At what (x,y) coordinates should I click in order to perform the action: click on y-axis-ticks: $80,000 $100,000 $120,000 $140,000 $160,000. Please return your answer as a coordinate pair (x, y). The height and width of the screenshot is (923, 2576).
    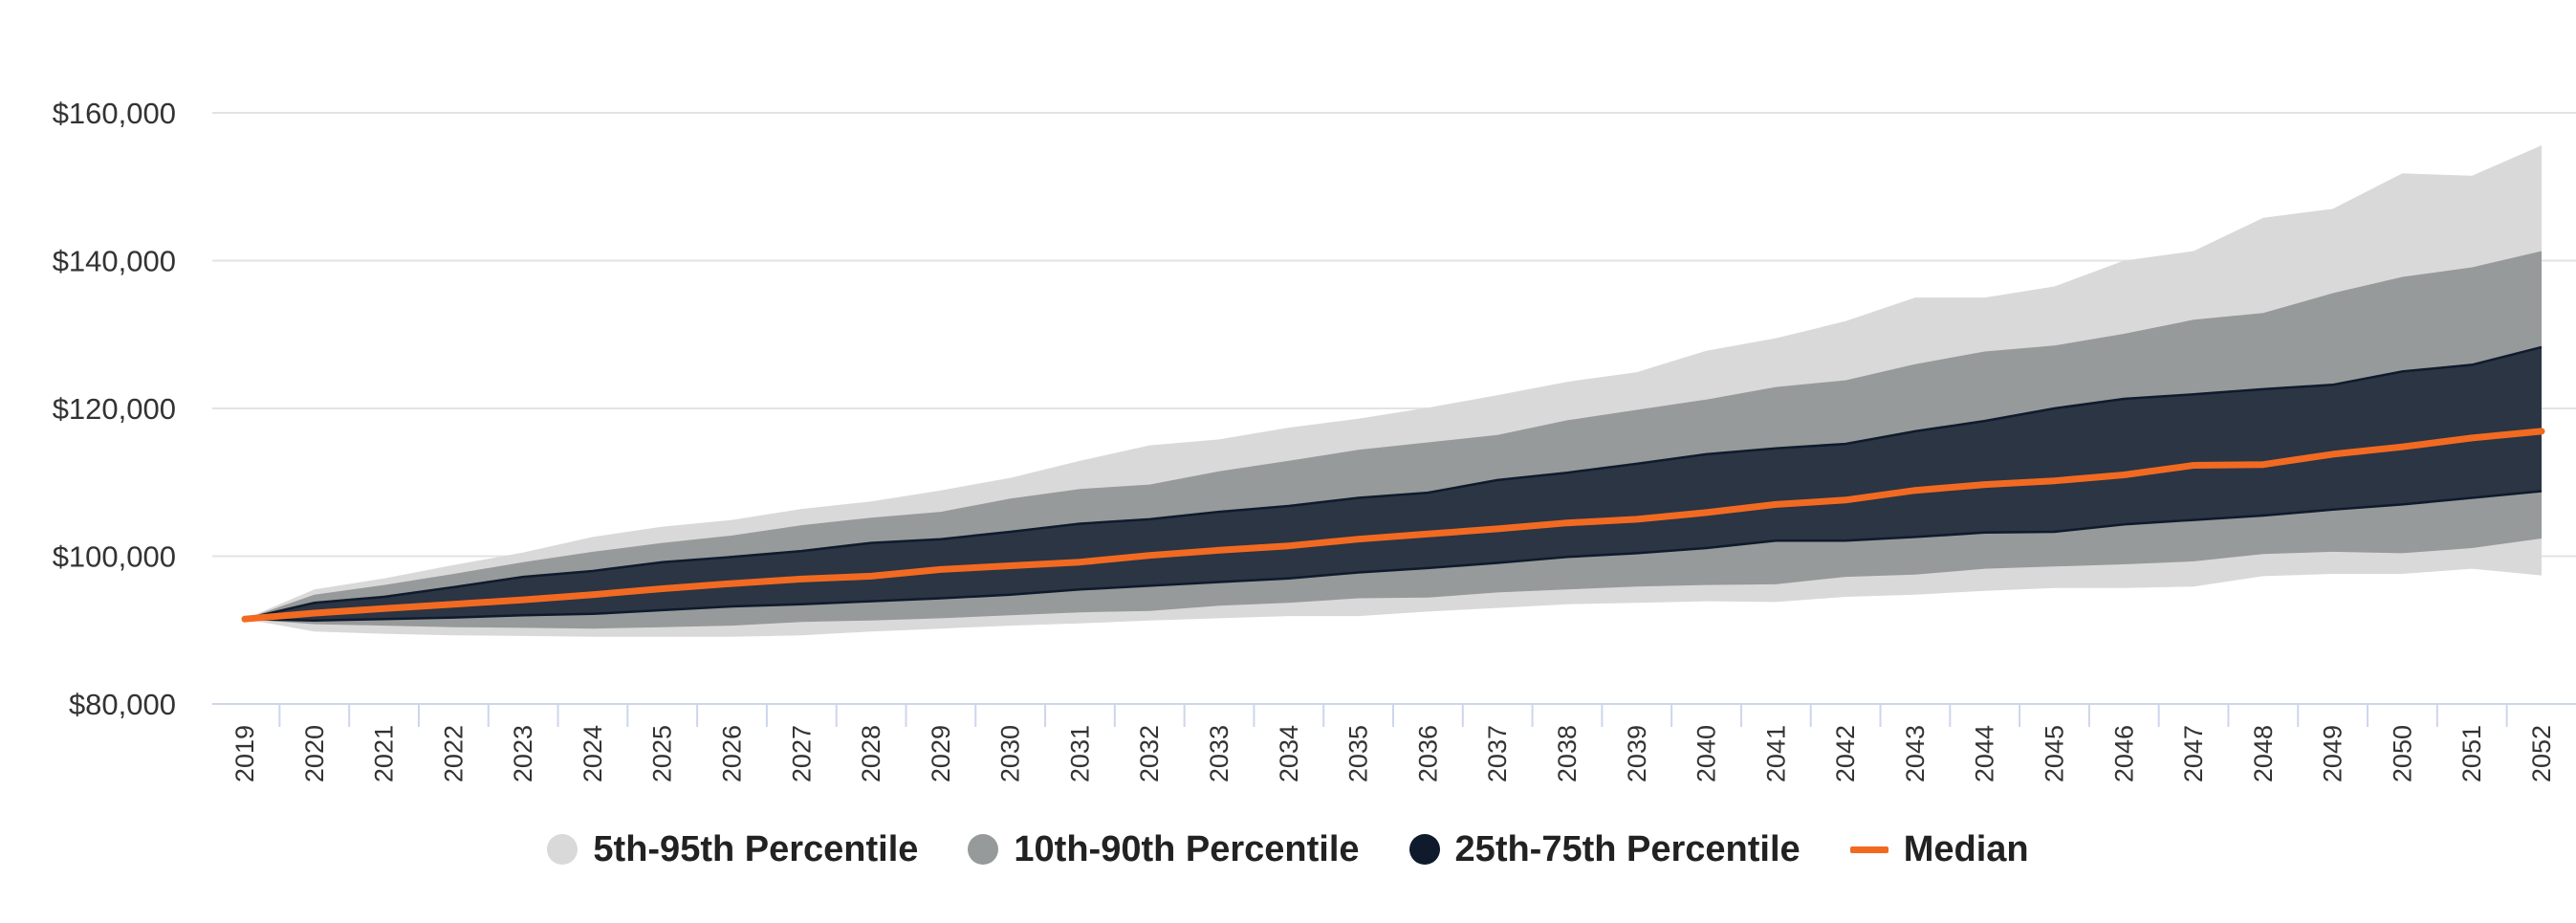
    Looking at the image, I should click on (114, 409).